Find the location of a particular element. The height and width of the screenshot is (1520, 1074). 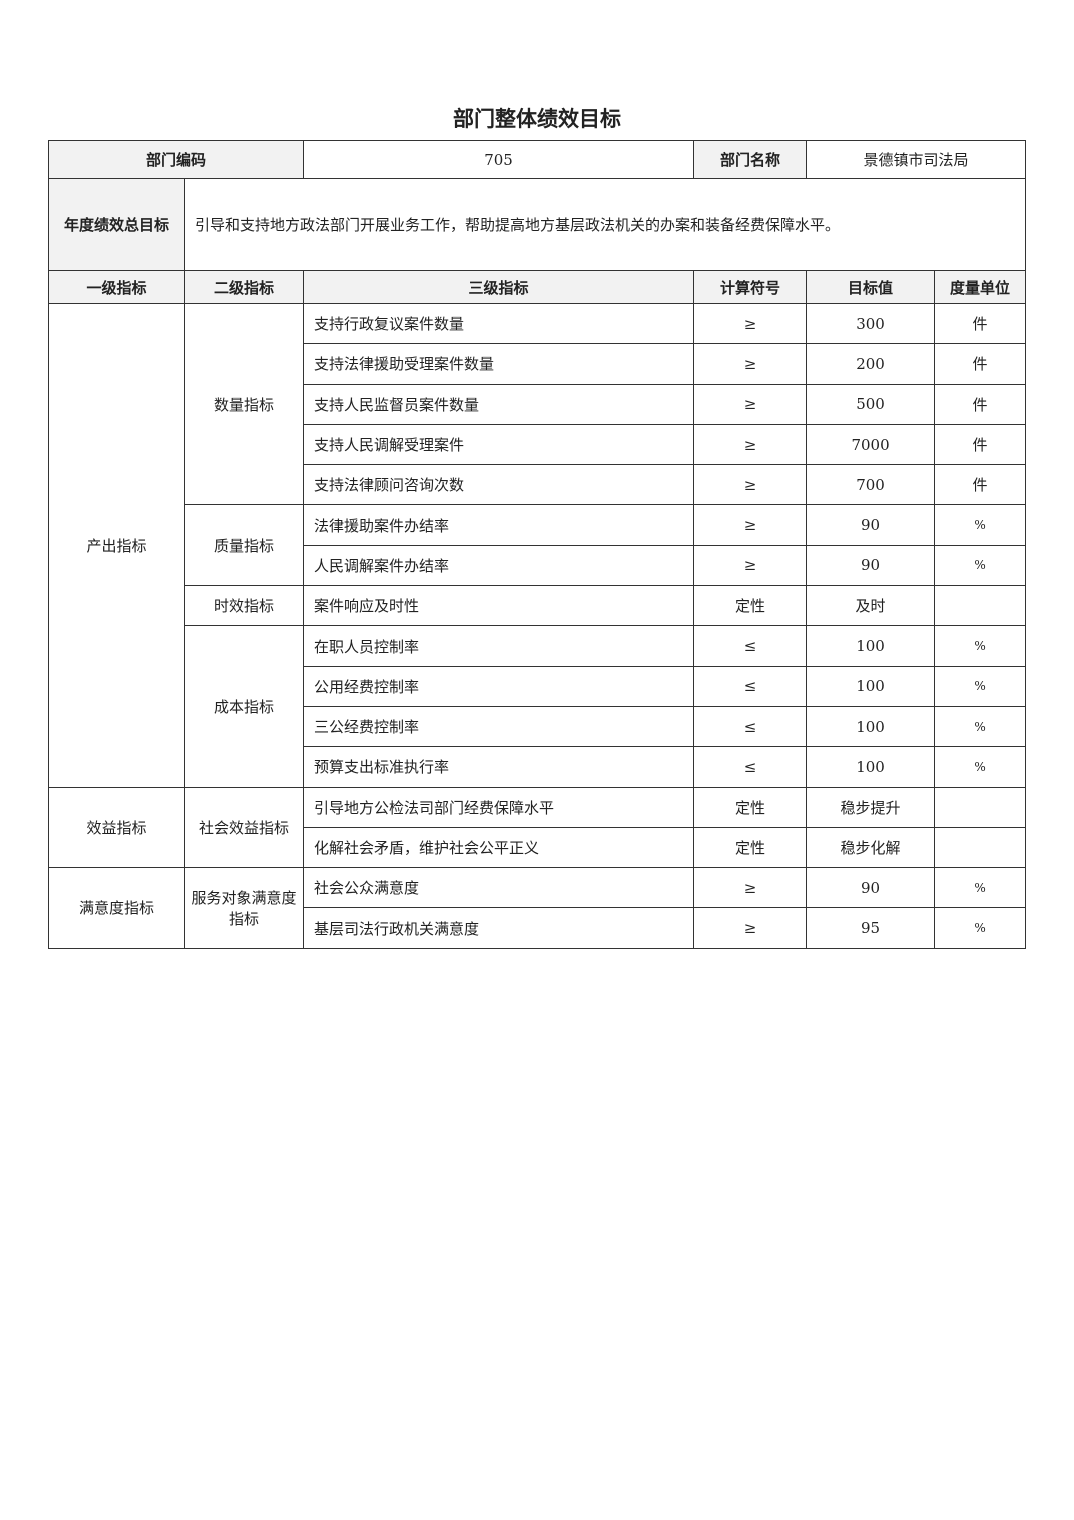

level2-cell: 时效指标 is located at coordinates (244, 606).